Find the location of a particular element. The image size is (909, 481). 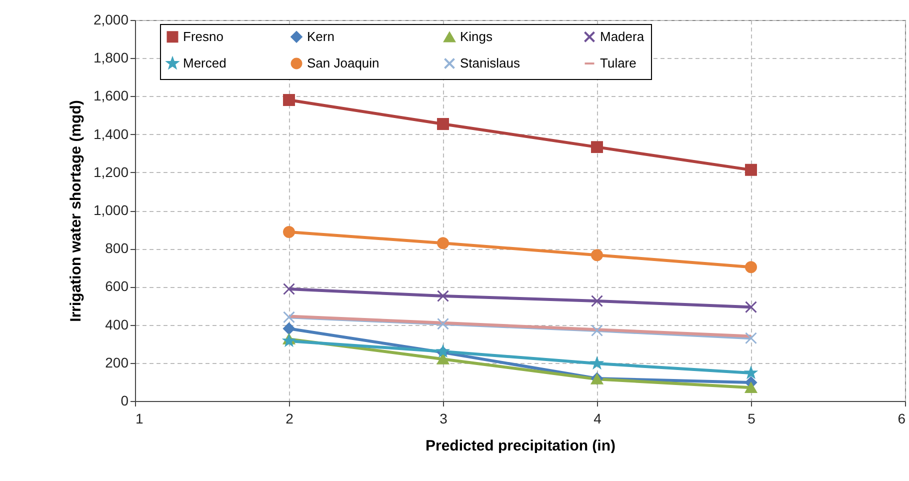

y-tick-label: 1,000 is located at coordinates (111, 210).